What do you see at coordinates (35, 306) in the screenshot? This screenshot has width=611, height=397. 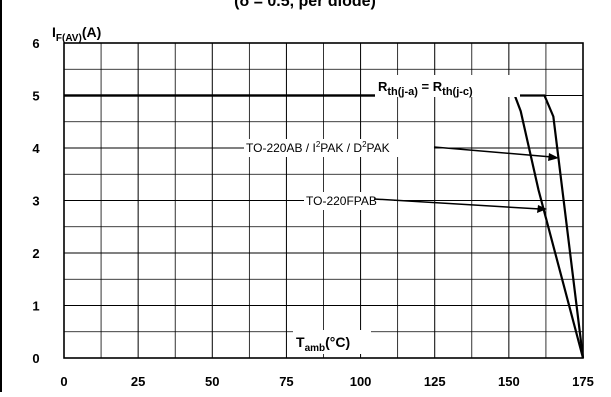 I see `y-tick-label: 1` at bounding box center [35, 306].